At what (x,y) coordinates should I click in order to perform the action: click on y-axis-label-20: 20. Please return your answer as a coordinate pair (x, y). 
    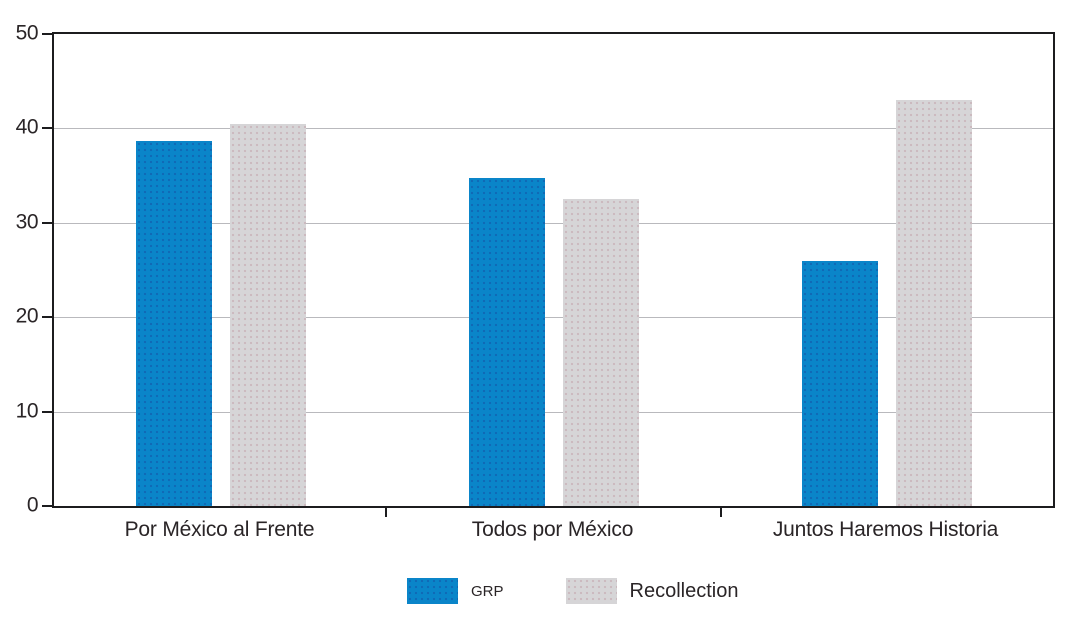
    Looking at the image, I should click on (27, 316).